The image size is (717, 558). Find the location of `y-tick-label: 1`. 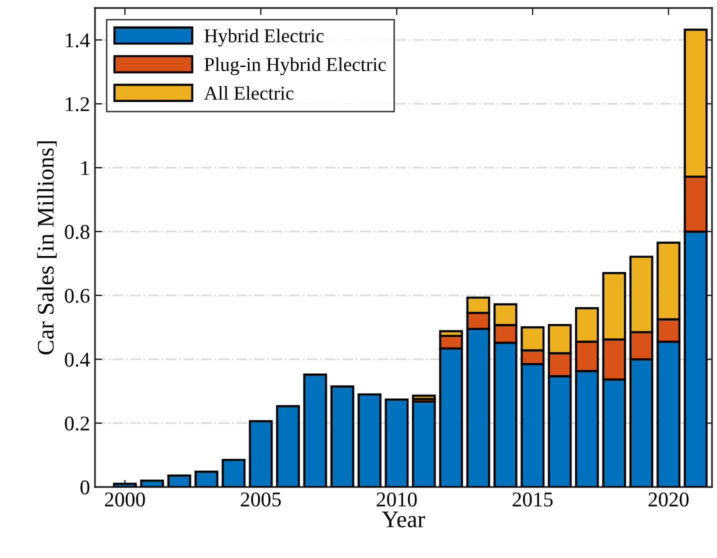

y-tick-label: 1 is located at coordinates (85, 168).